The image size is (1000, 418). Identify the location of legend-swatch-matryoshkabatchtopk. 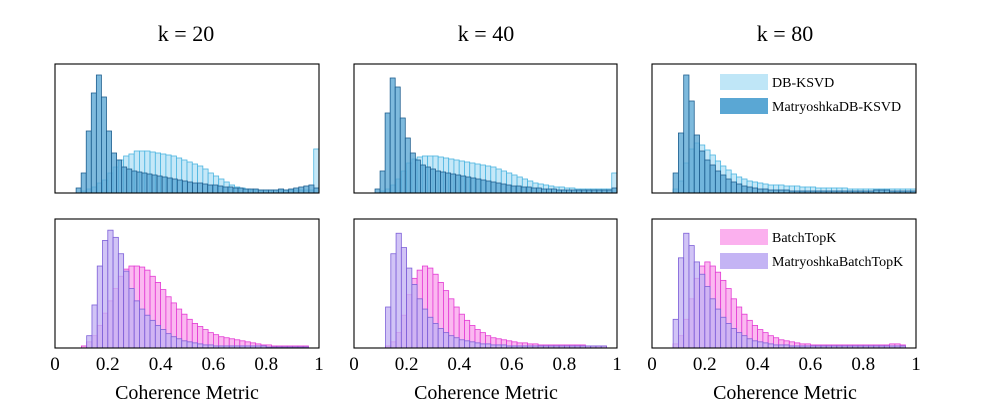
(744, 261).